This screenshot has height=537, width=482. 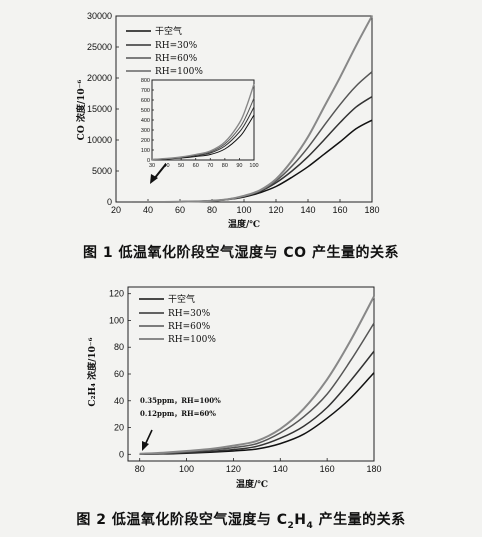 I want to click on inset-frame, so click(x=203, y=120).